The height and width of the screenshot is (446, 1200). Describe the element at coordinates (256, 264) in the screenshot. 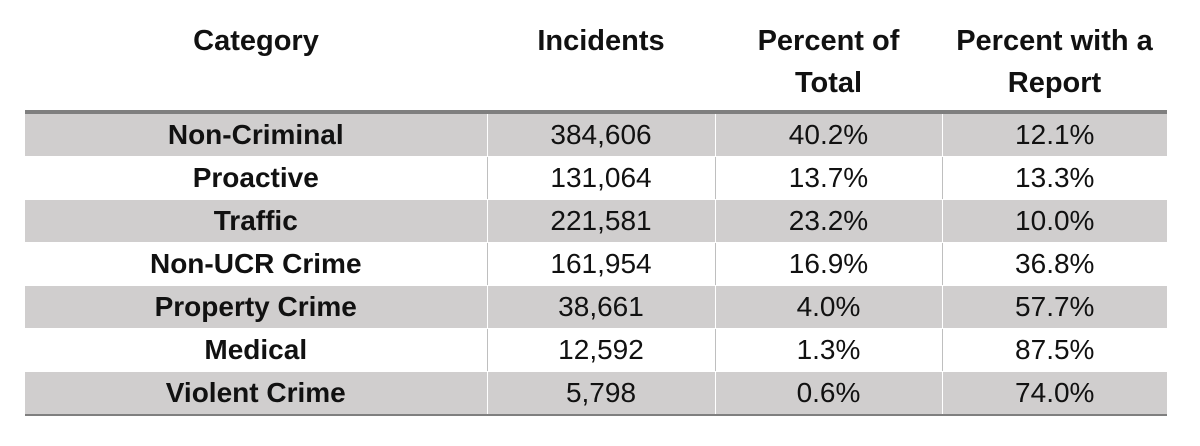

I see `cell-category: Non-UCR Crime` at that location.